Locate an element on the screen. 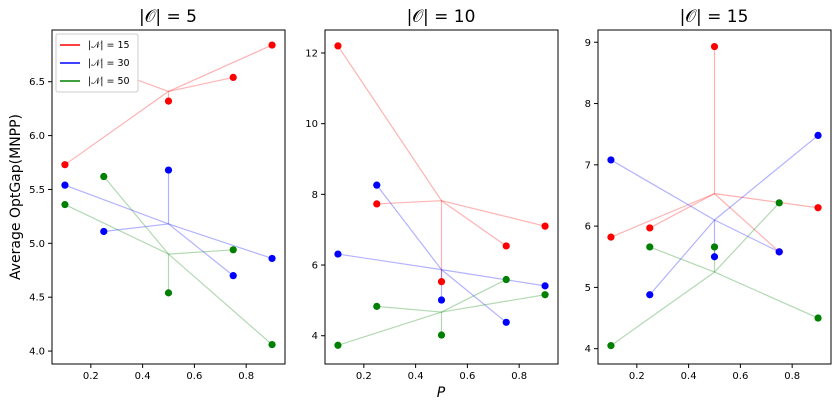 The height and width of the screenshot is (406, 838). legend-box is located at coordinates (97, 63).